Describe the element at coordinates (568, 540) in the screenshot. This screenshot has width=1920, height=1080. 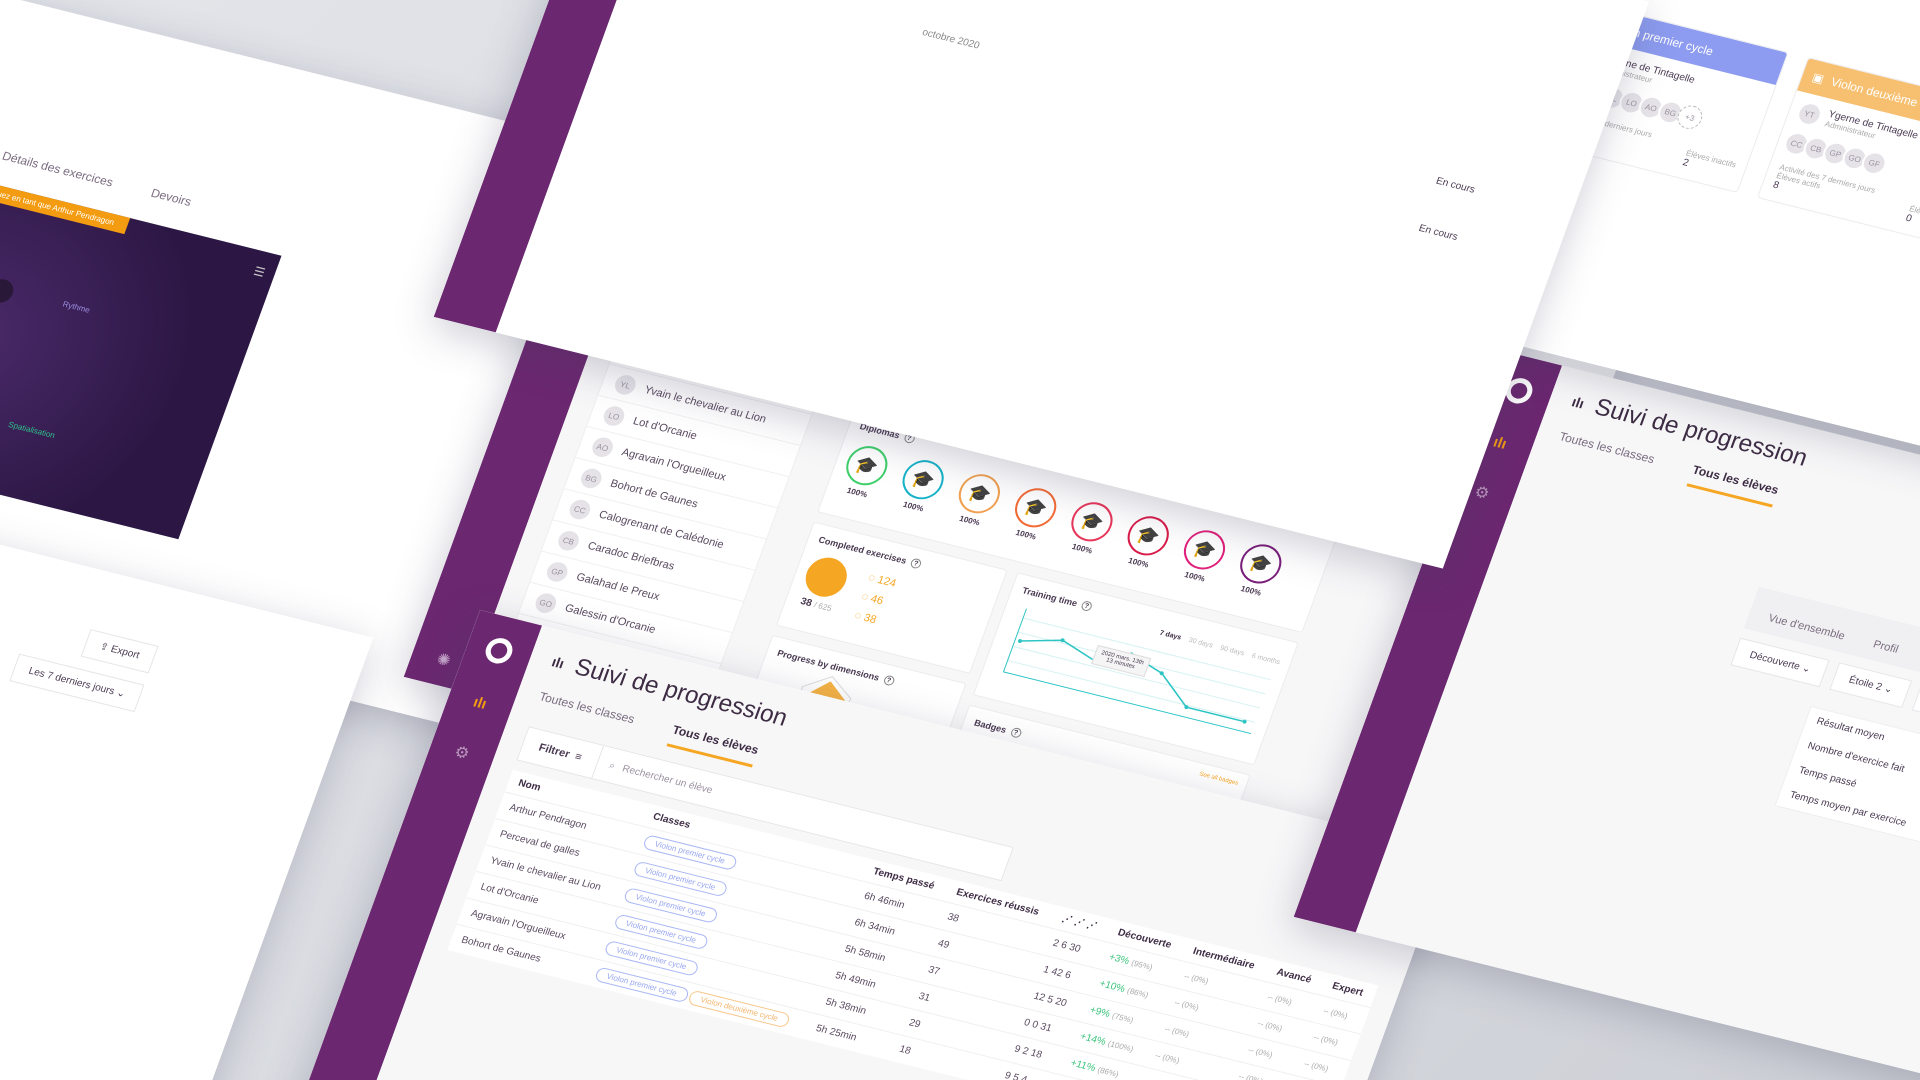
I see `avatar: CB` at that location.